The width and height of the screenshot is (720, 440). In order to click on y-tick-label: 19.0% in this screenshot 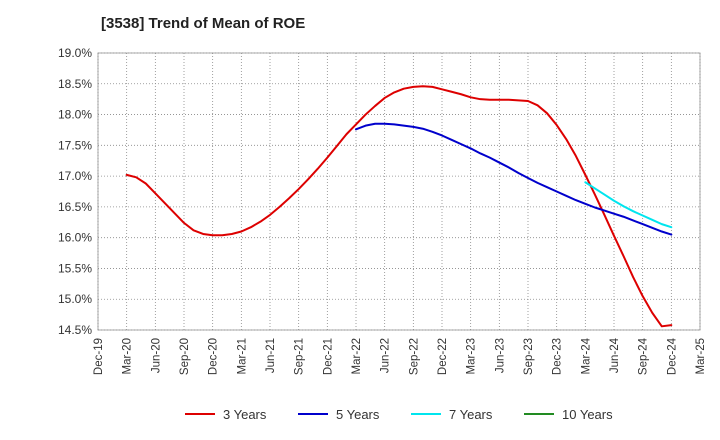, I will do `click(75, 53)`.